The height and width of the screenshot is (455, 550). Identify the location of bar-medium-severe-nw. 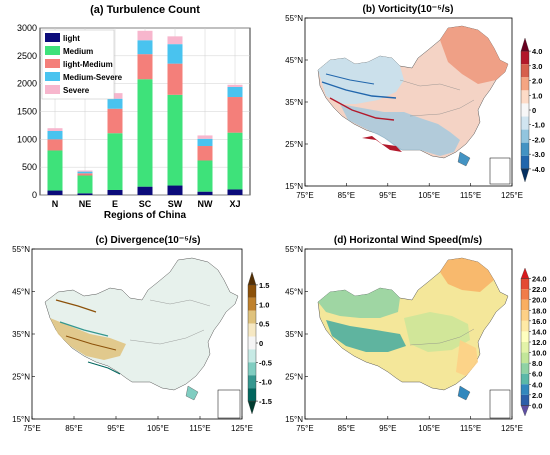
(205, 142).